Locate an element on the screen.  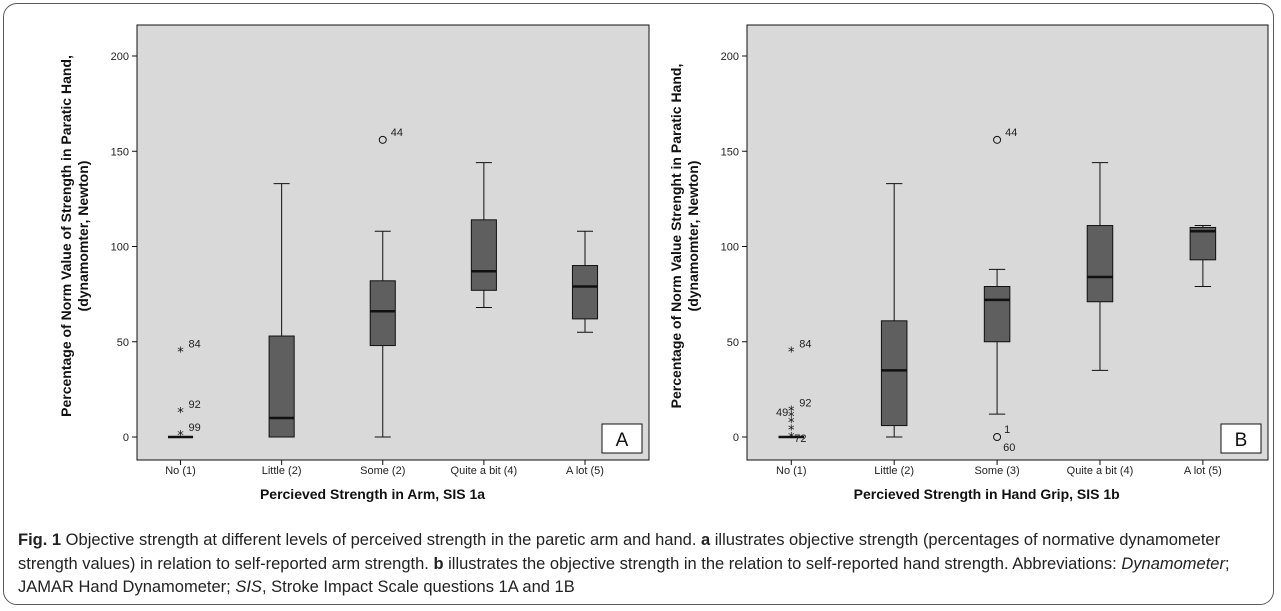
panel-a-ytick-label: 100 is located at coordinates (120, 248).